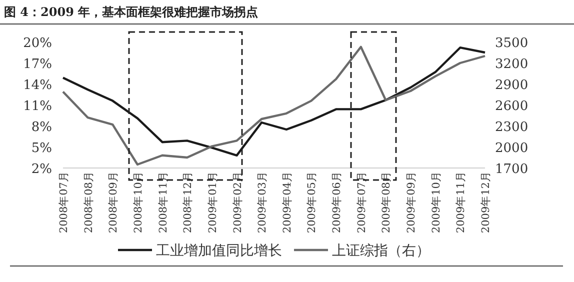  What do you see at coordinates (412, 202) in the screenshot?
I see `x-tick-label: 2009年09月` at bounding box center [412, 202].